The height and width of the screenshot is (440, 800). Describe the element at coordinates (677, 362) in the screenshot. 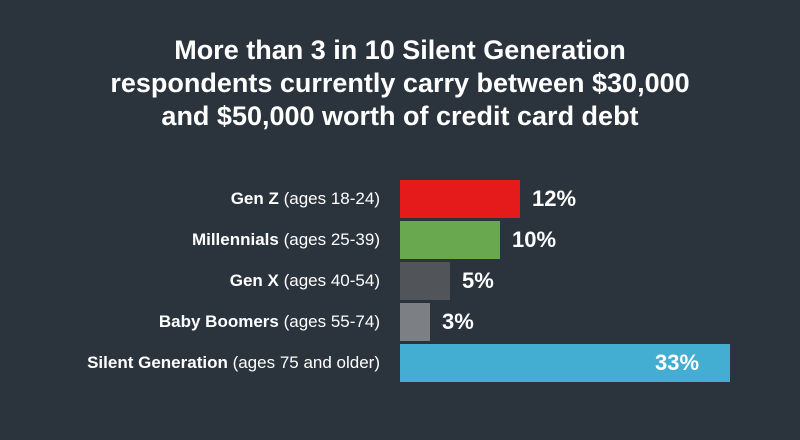

I see `value-label: 33%` at that location.